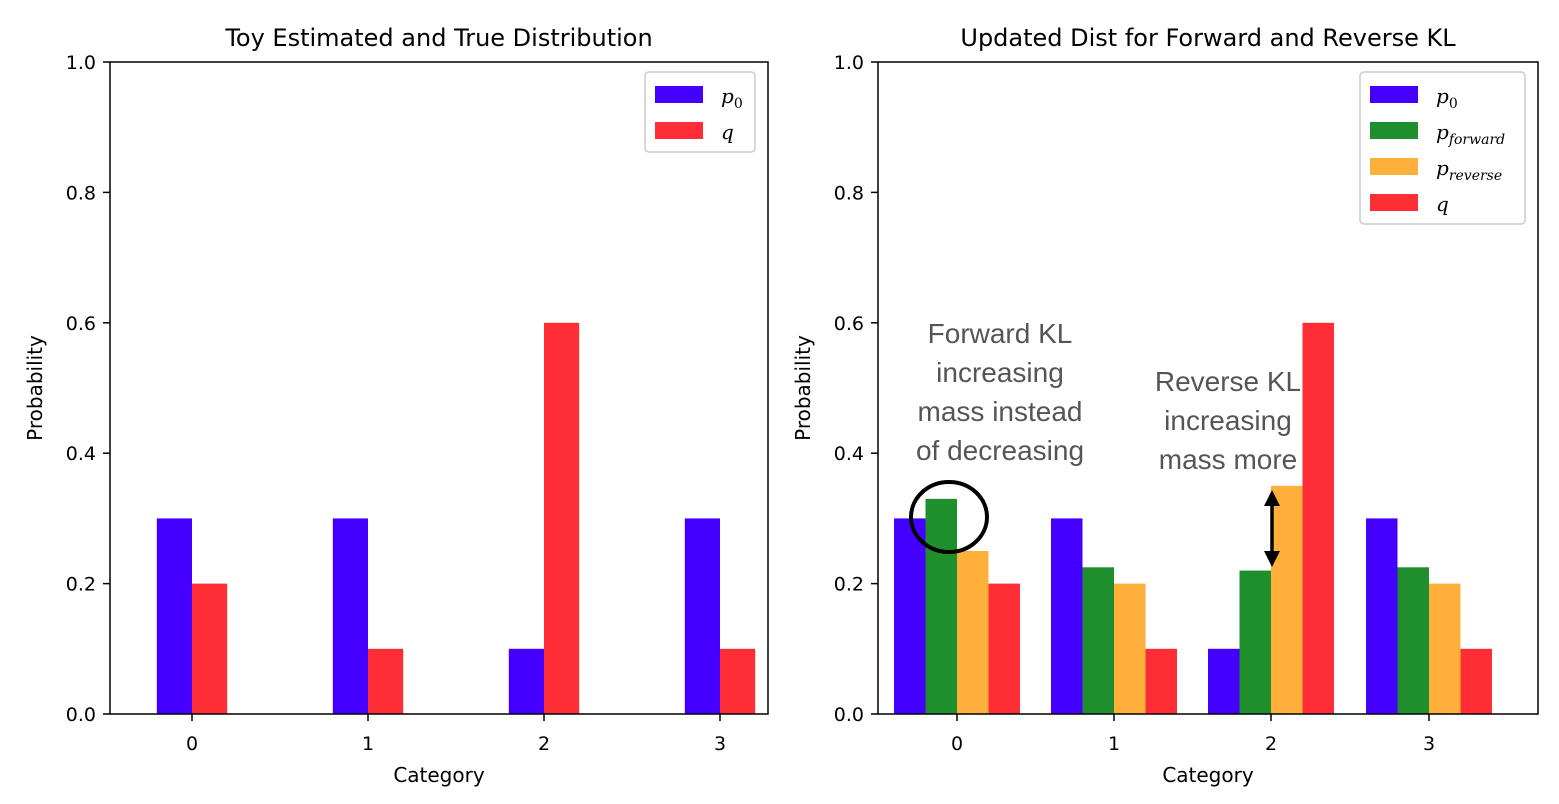  Describe the element at coordinates (438, 38) in the screenshot. I see `chart-title: Toy Estimated and True Distribution` at that location.